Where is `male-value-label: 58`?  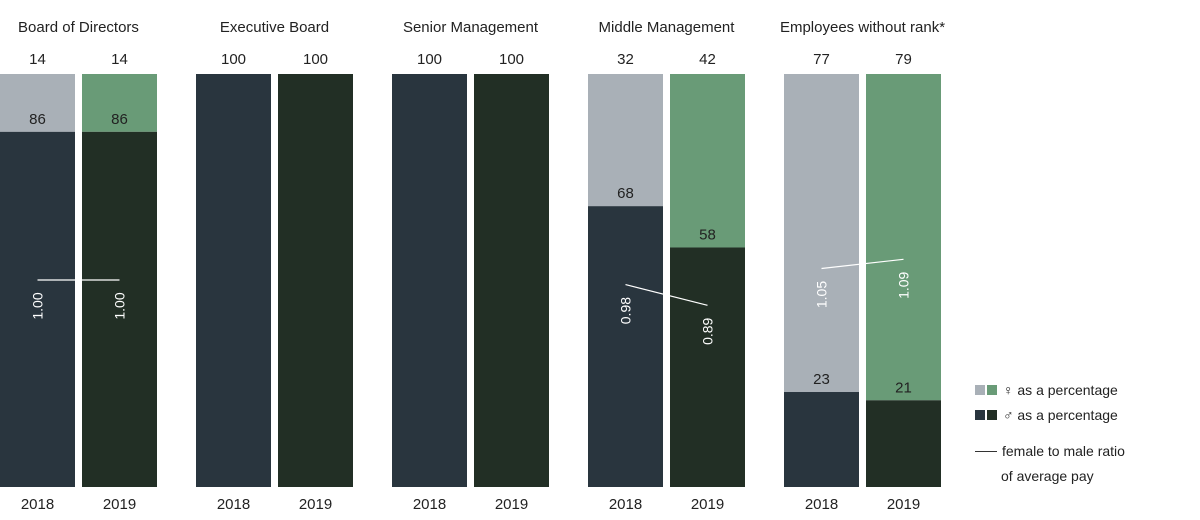
male-value-label: 58 is located at coordinates (707, 234).